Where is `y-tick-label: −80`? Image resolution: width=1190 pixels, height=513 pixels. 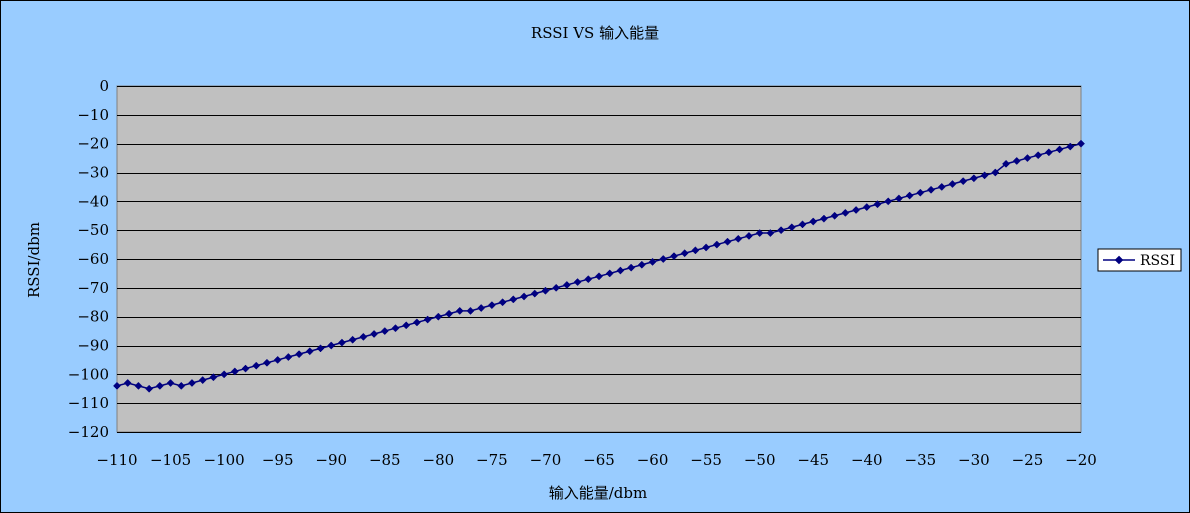
y-tick-label: −80 is located at coordinates (93, 317).